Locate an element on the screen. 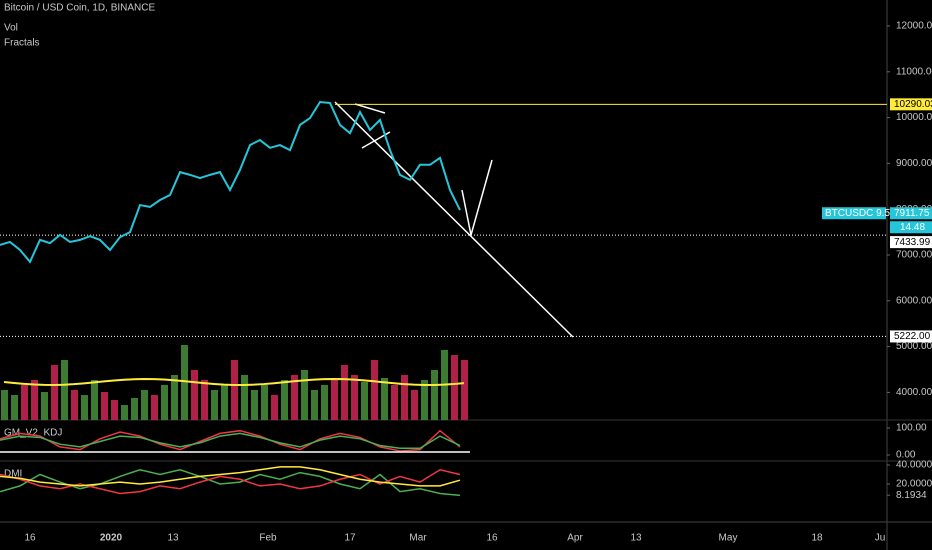 This screenshot has width=932, height=550. countdown-label: 14.48 is located at coordinates (912, 227).